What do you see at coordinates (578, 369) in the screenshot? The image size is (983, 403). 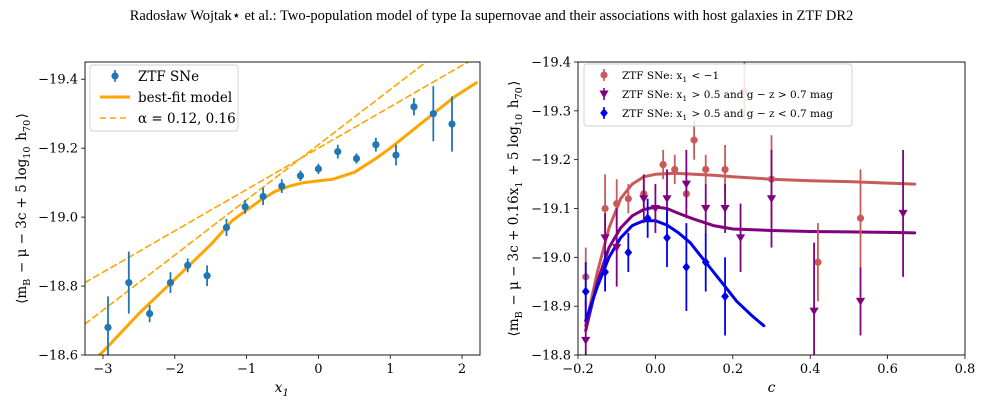 I see `x-tick-label: −0.2` at bounding box center [578, 369].